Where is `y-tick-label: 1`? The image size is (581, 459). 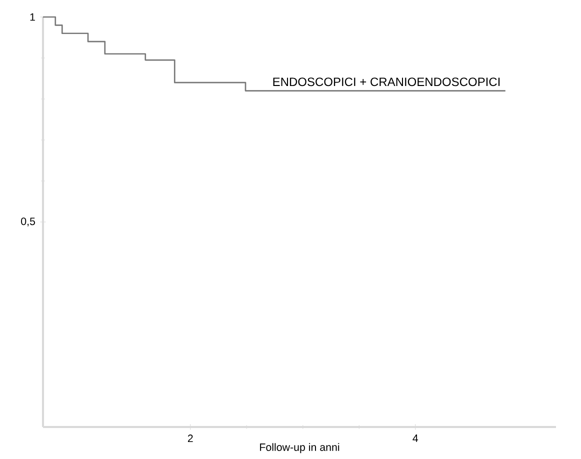
y-tick-label: 1 is located at coordinates (32, 17).